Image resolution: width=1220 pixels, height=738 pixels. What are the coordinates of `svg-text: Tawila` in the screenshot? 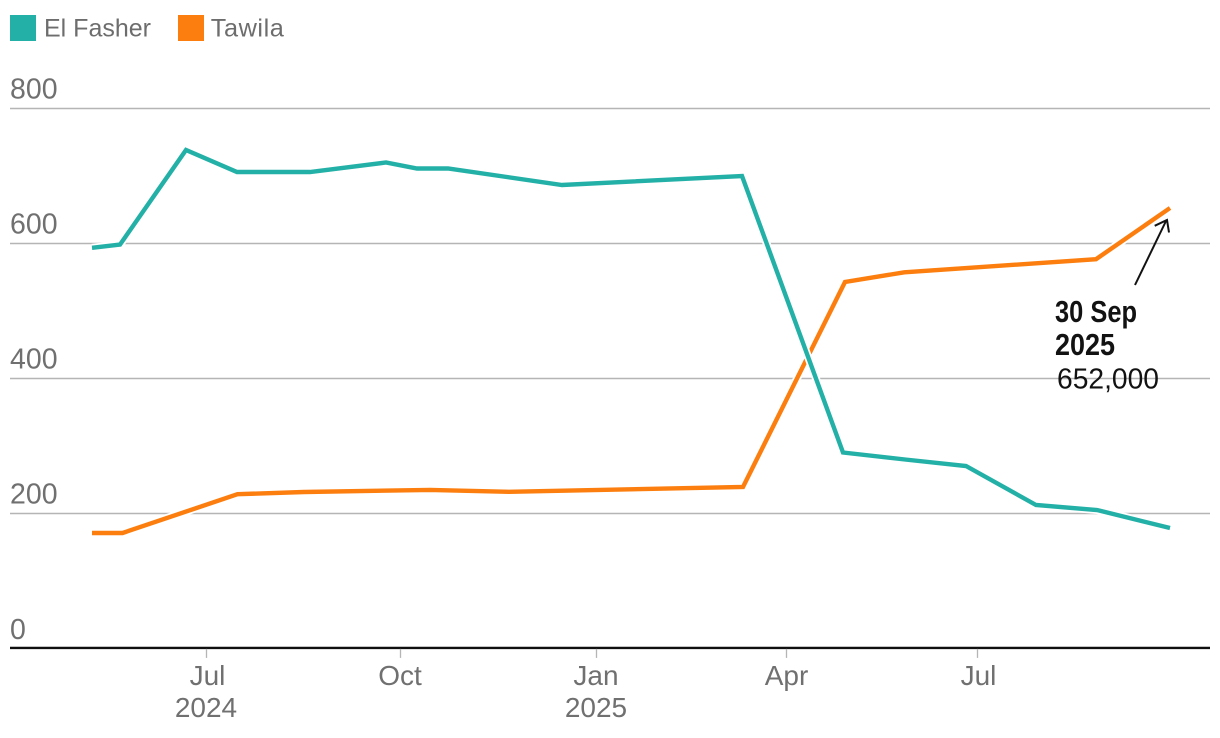 It's located at (248, 29).